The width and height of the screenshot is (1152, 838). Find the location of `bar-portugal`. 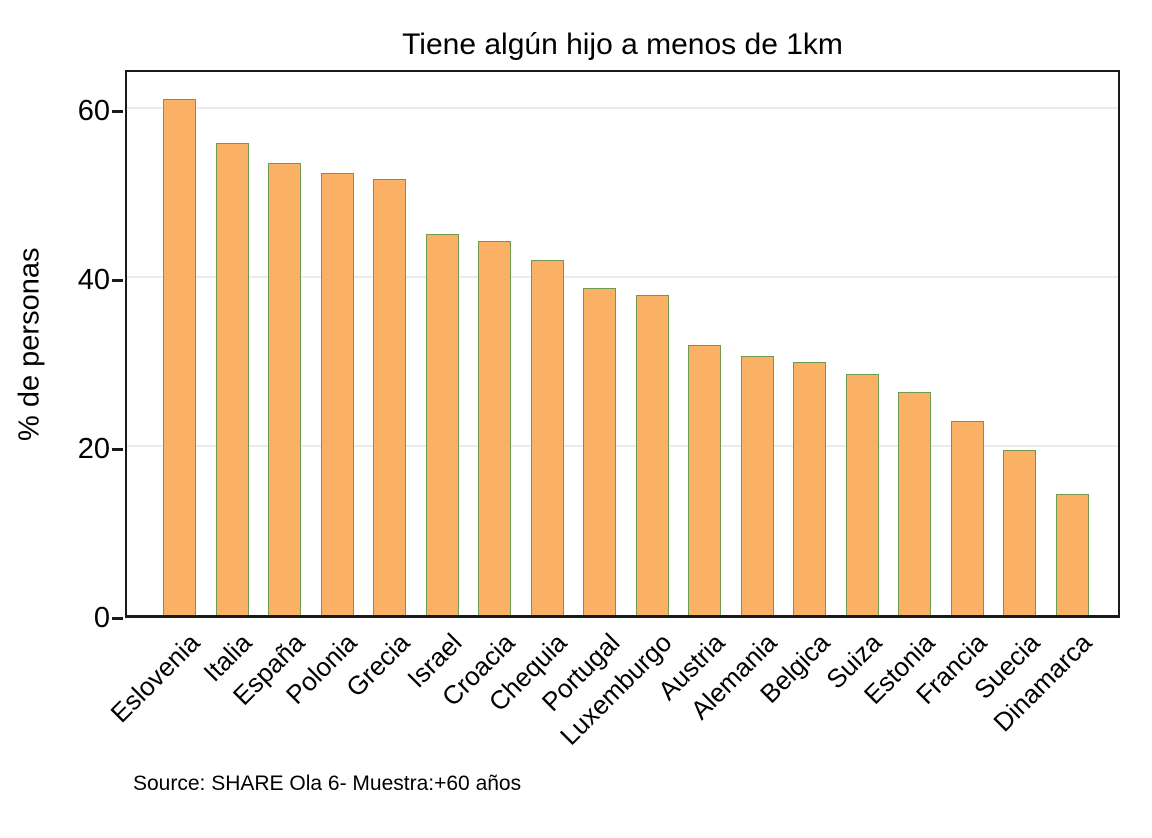

bar-portugal is located at coordinates (599, 451).